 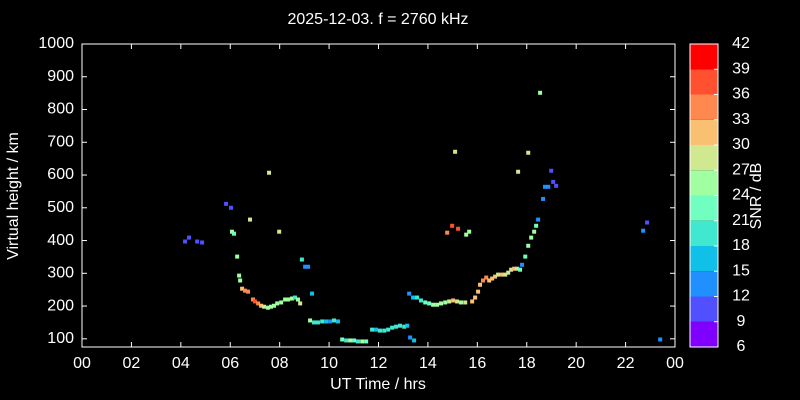 What do you see at coordinates (60, 207) in the screenshot?
I see `y-tick-label: 500` at bounding box center [60, 207].